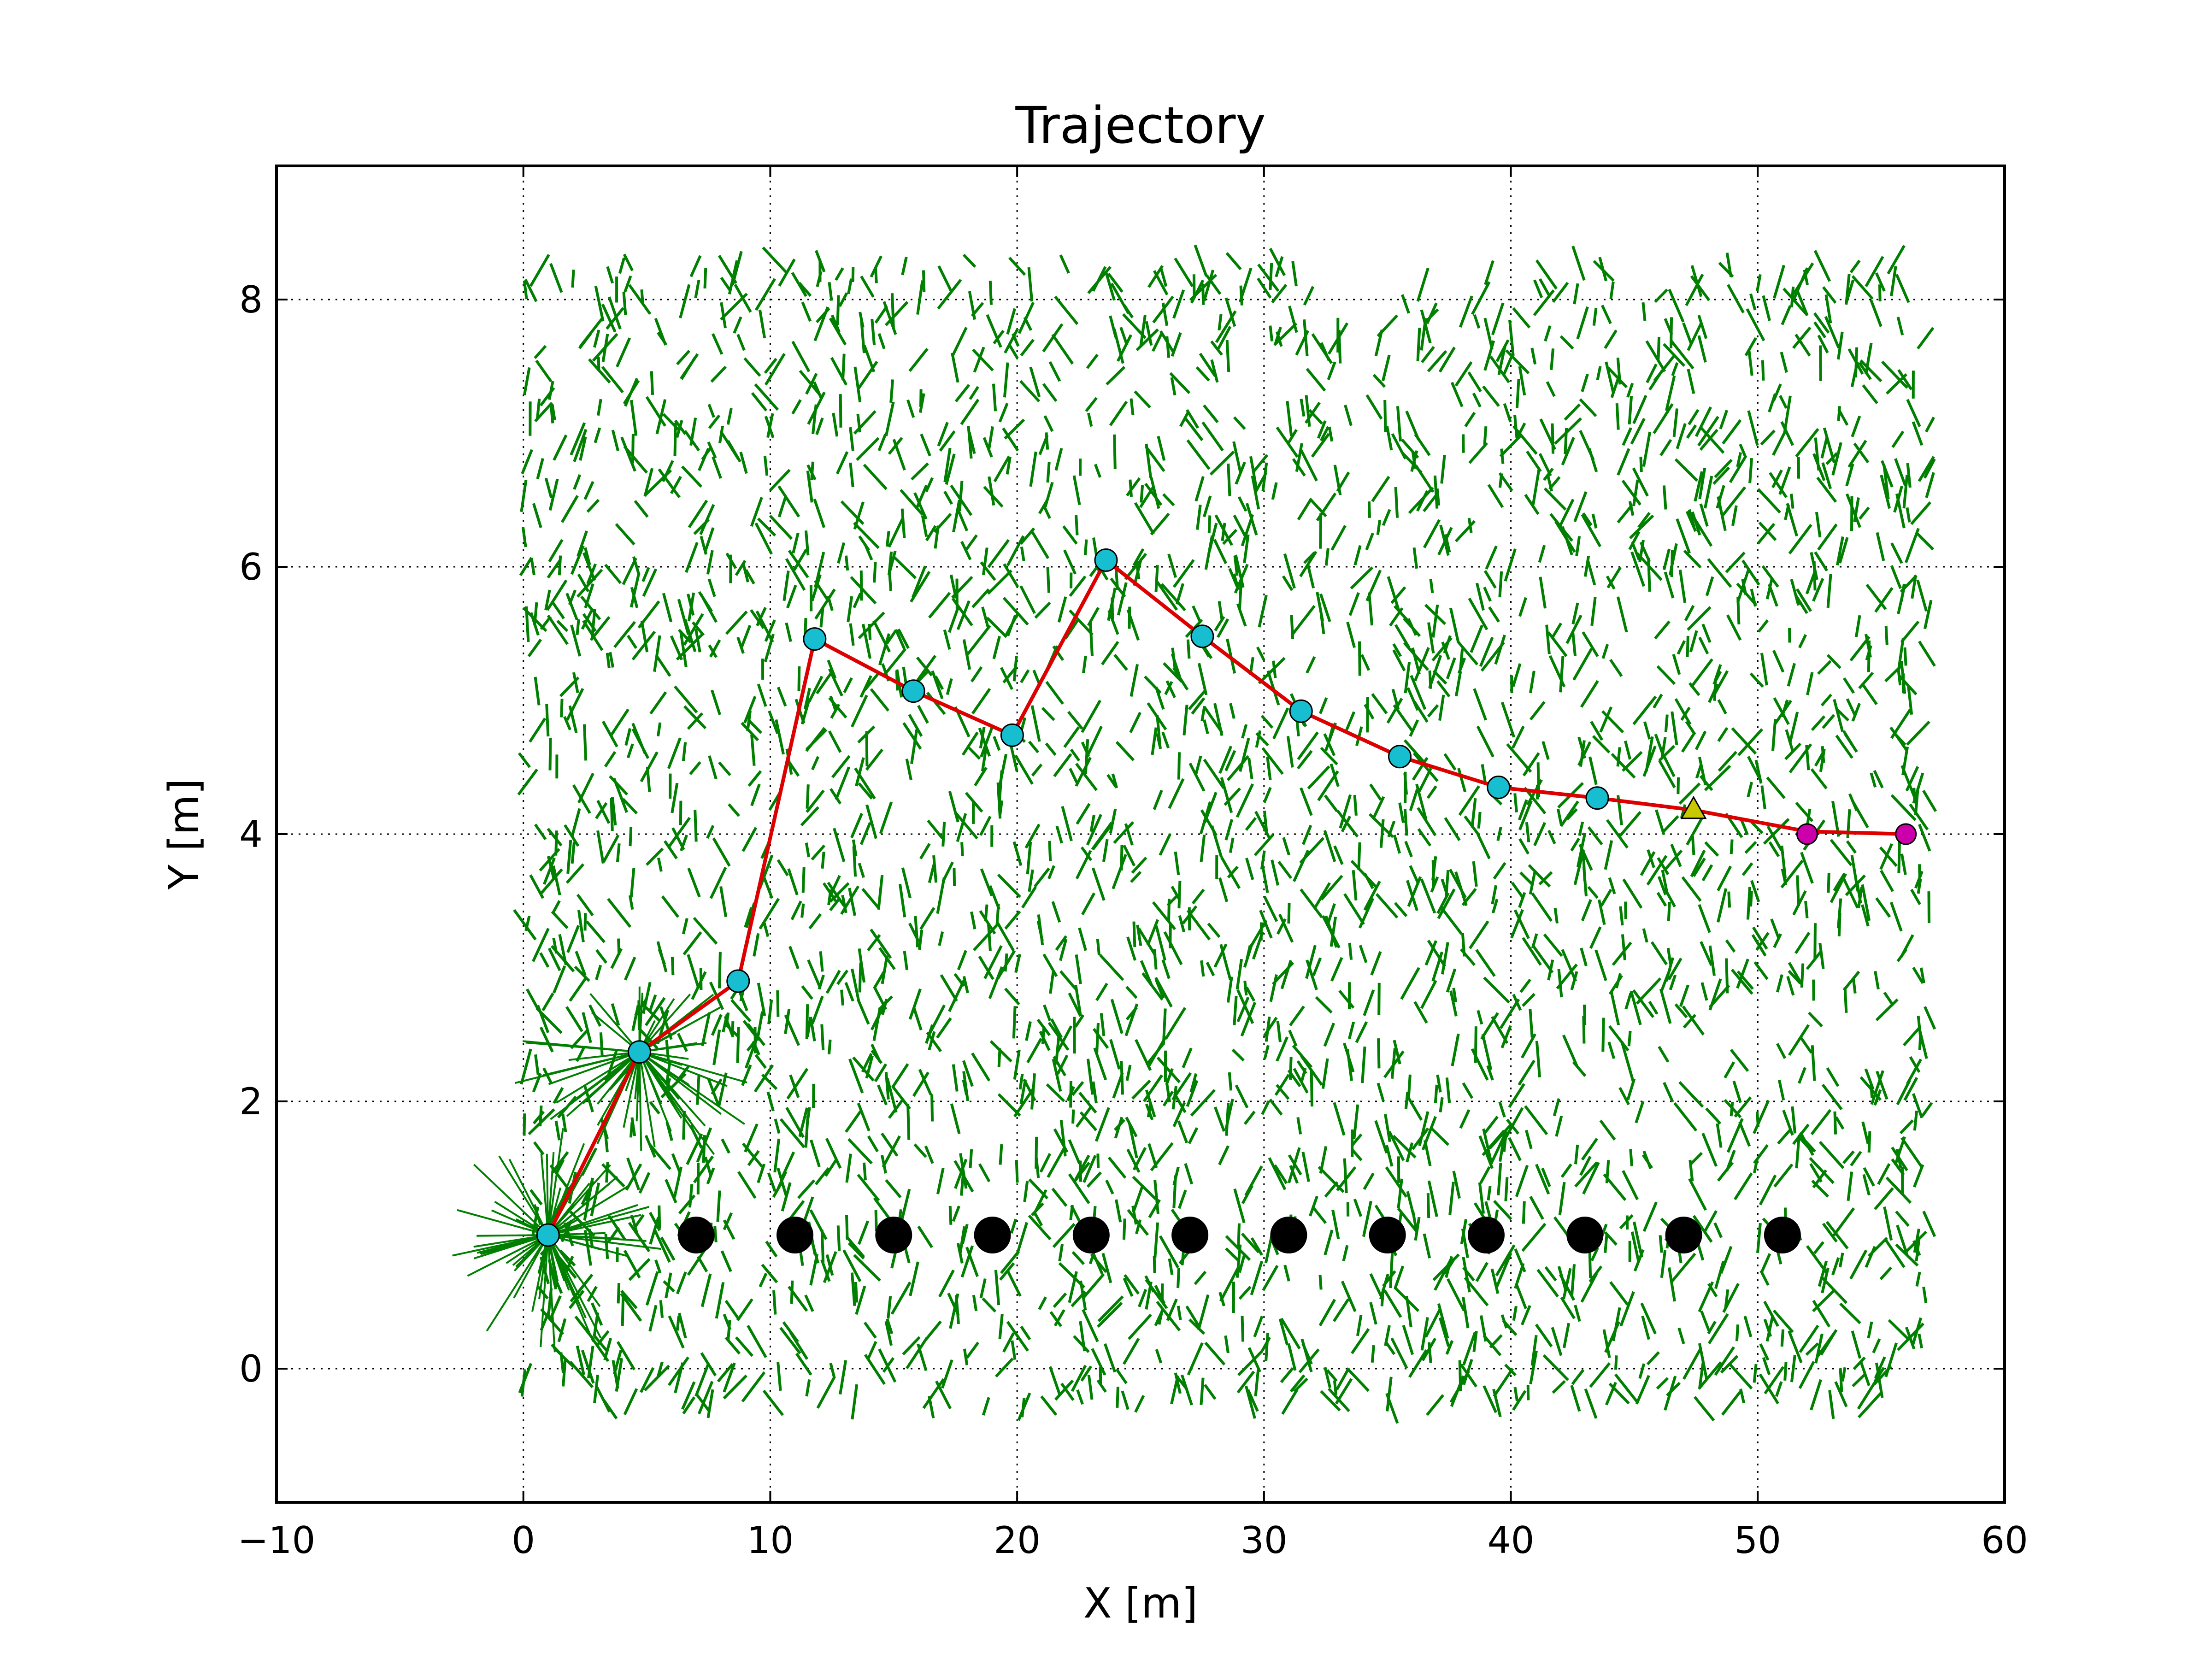 Image resolution: width=2212 pixels, height=1659 pixels. Describe the element at coordinates (2004, 1540) in the screenshot. I see `x-tick-label: 60` at that location.